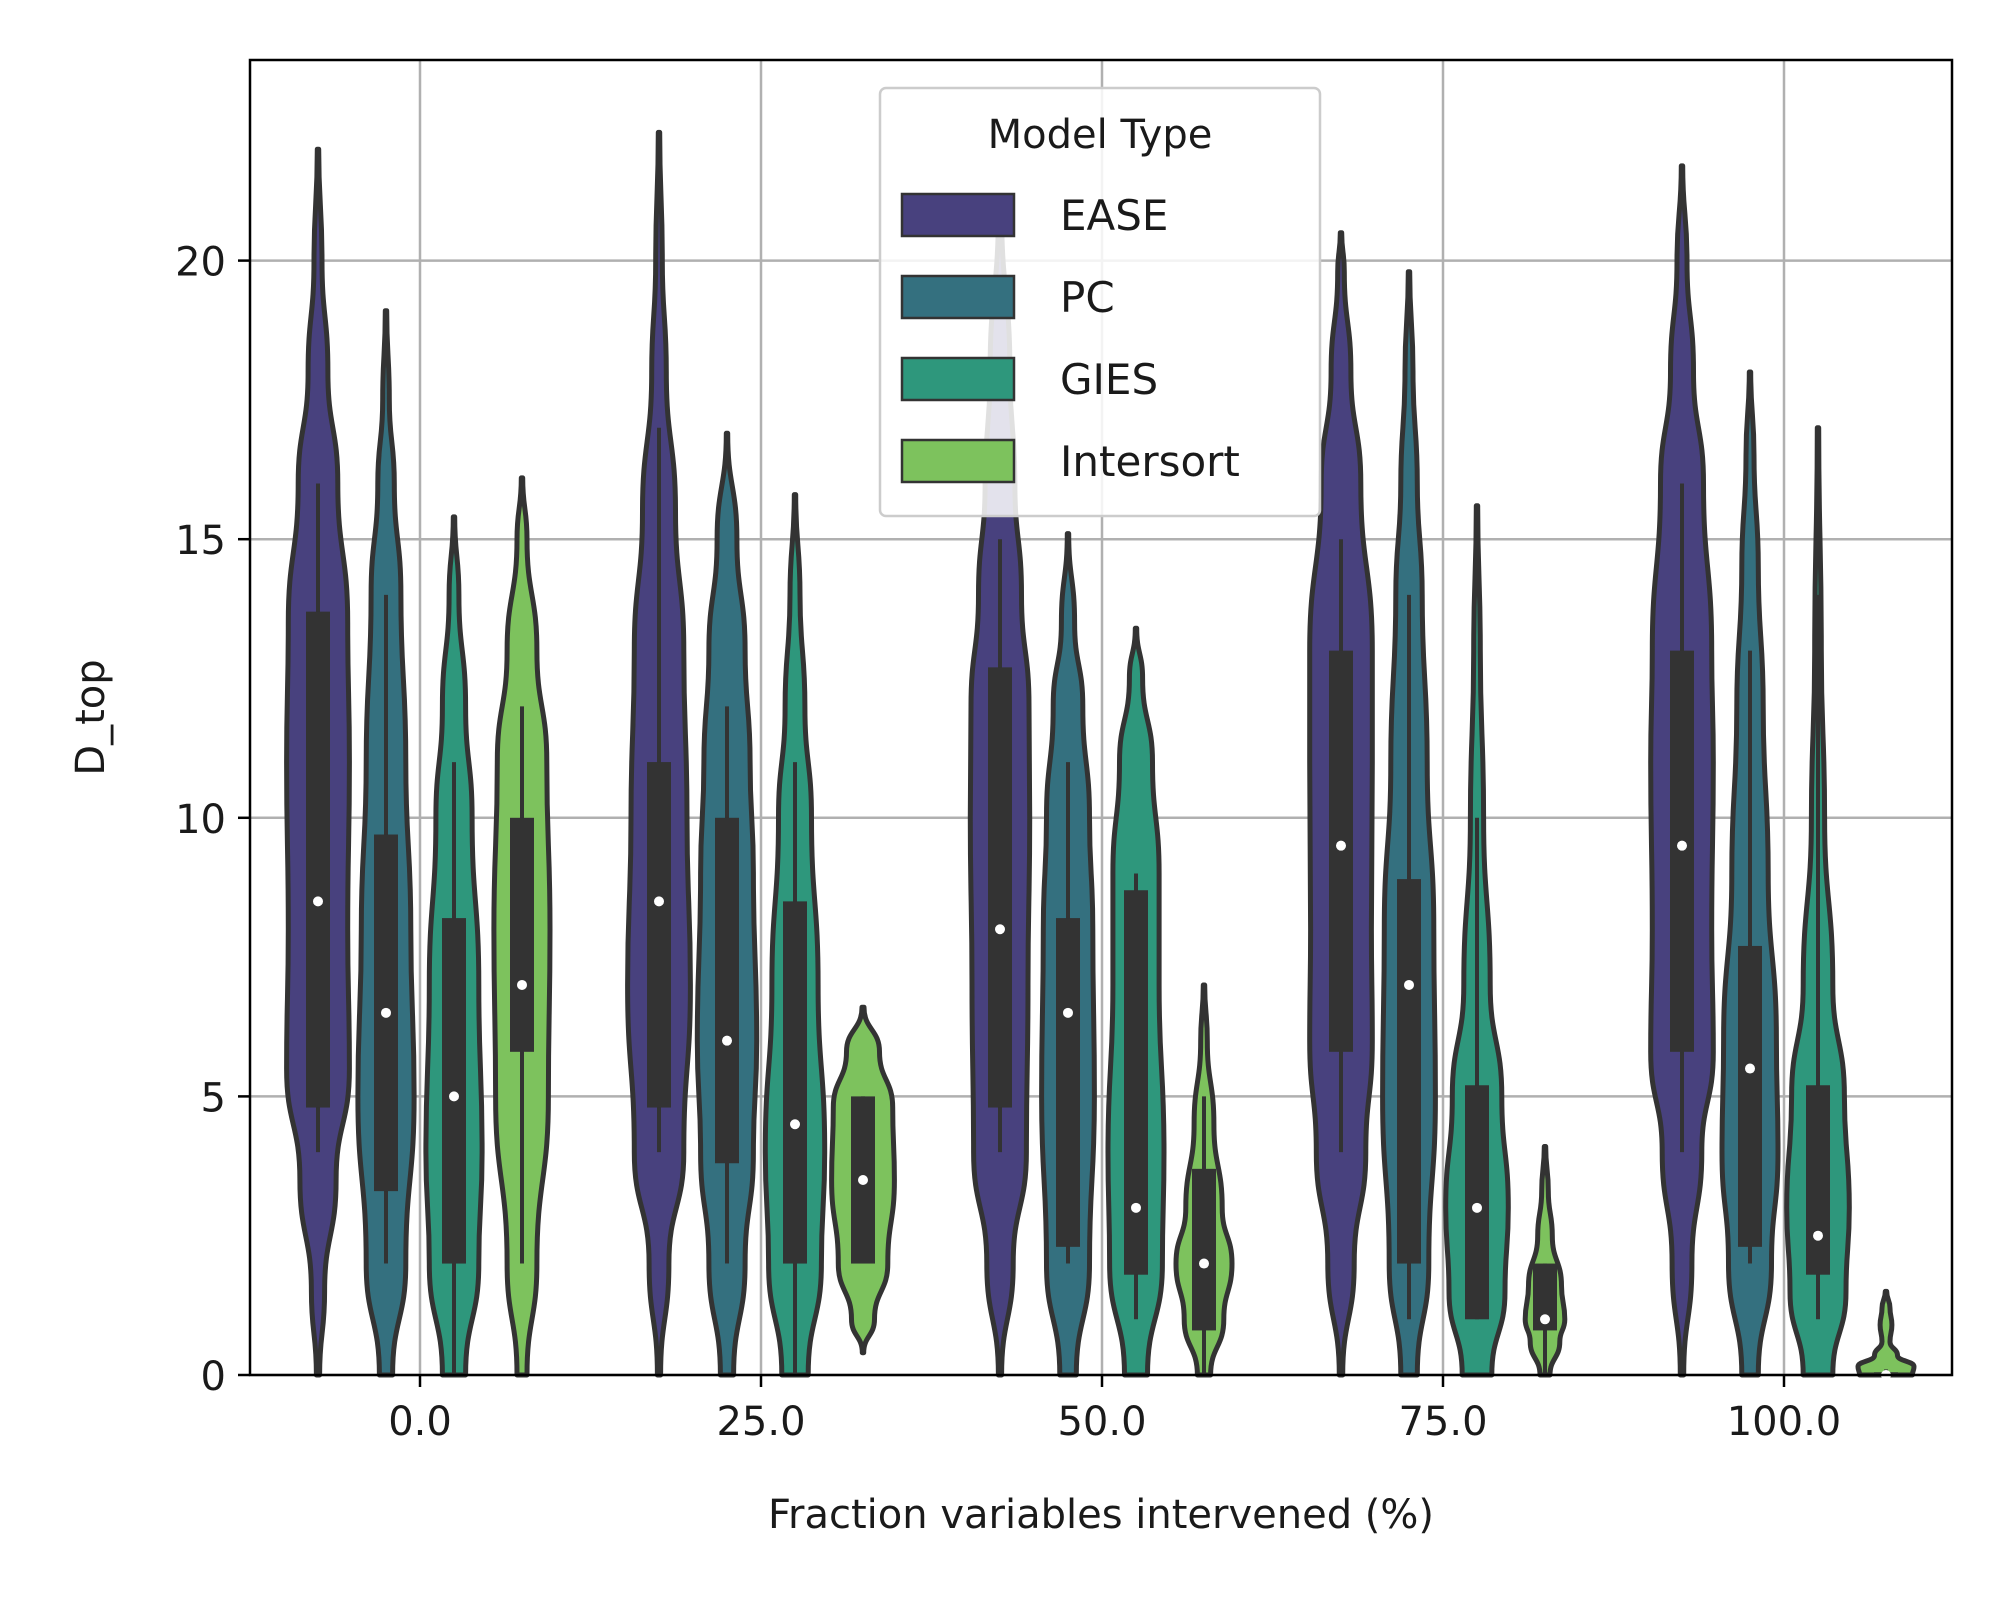 The width and height of the screenshot is (2000, 1600). Describe the element at coordinates (420, 1422) in the screenshot. I see `x-tick-label: 0.0` at that location.